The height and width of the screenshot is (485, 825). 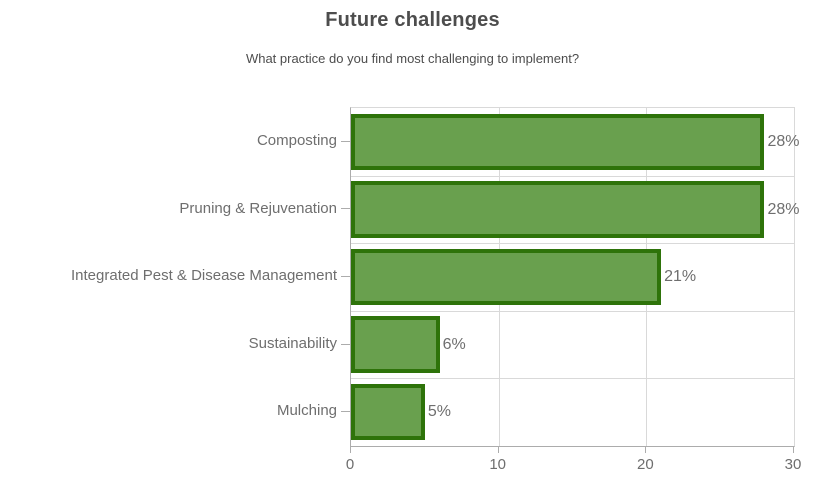 I want to click on bar-value-label: 21%, so click(x=680, y=277).